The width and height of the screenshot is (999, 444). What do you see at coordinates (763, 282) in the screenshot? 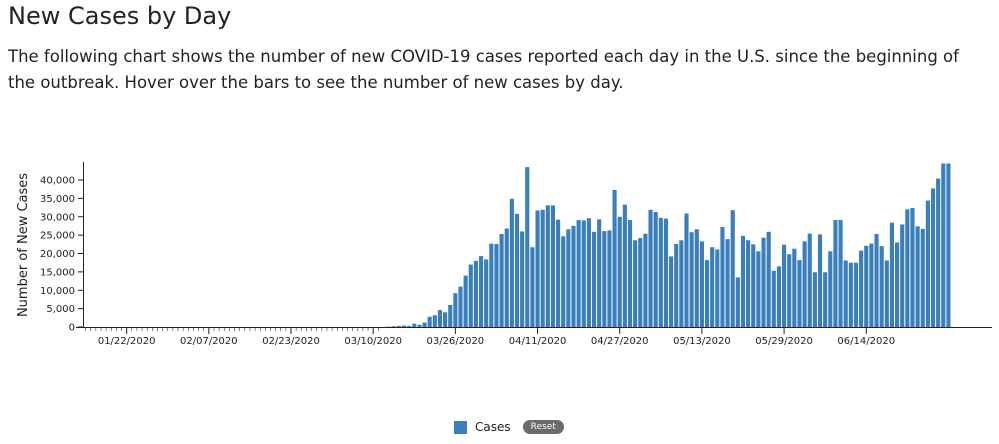
I see `bar: 24,300` at bounding box center [763, 282].